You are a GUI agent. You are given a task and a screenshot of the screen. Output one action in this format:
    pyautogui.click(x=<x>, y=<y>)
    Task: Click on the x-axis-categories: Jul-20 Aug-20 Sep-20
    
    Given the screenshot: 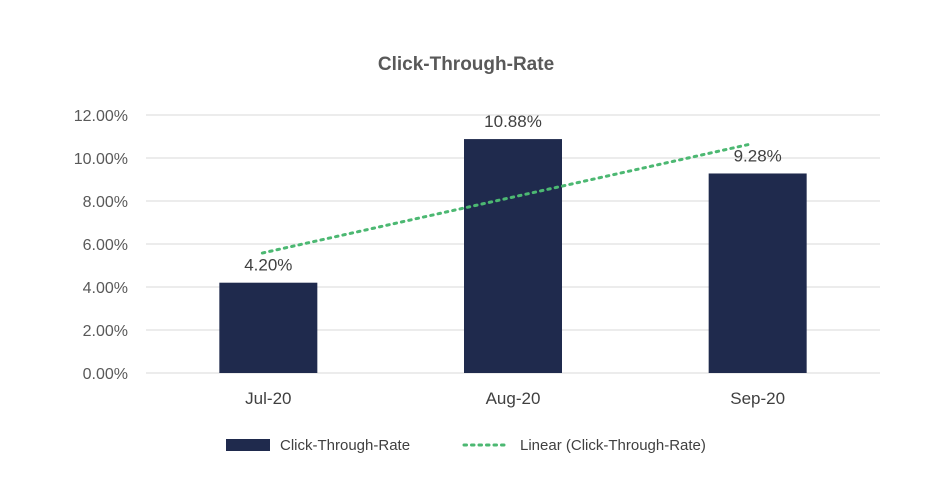 What is the action you would take?
    pyautogui.click(x=515, y=398)
    